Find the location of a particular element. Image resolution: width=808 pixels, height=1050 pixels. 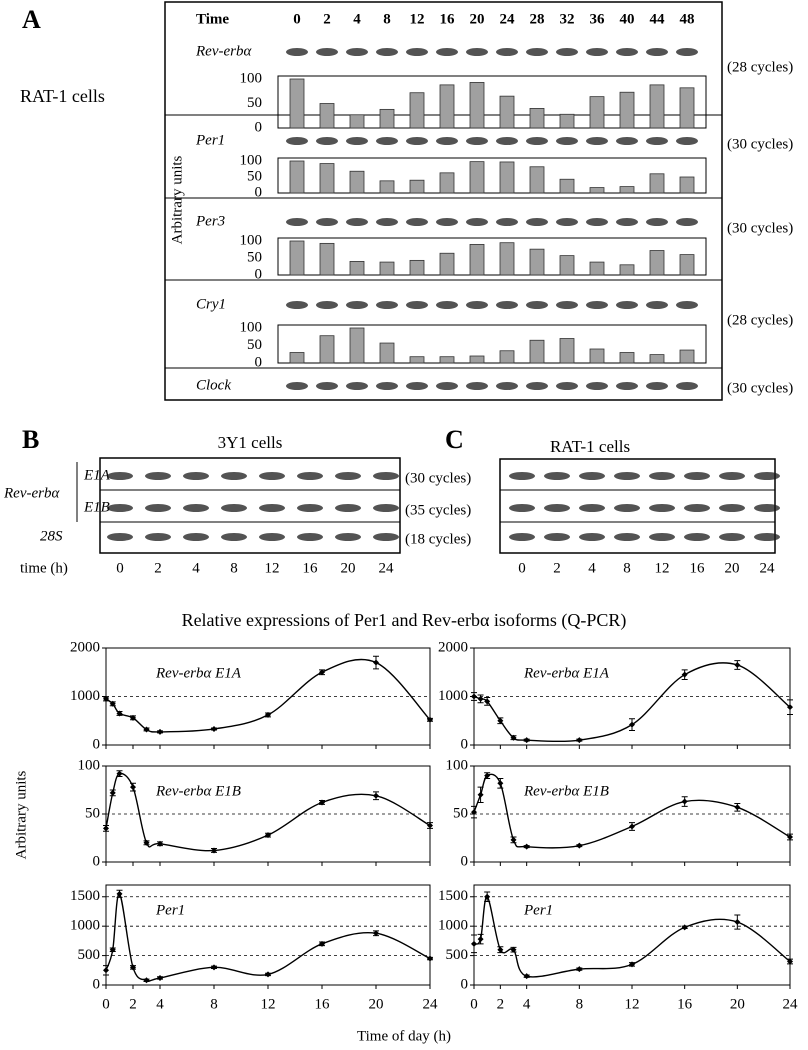

time-label: Time is located at coordinates (212, 19).